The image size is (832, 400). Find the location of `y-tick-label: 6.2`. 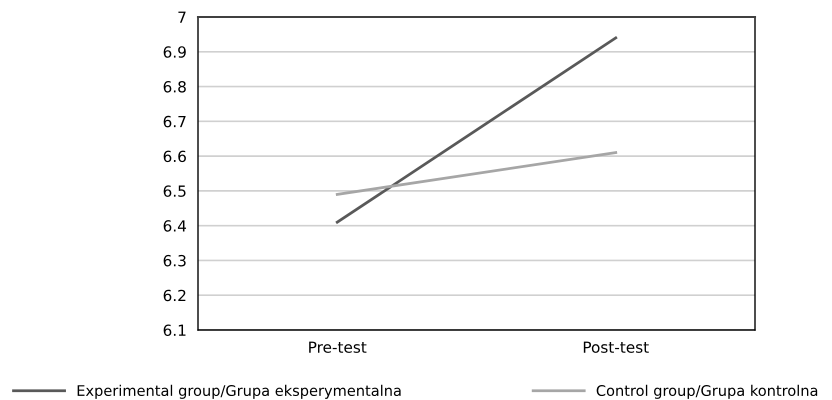

y-tick-label: 6.2 is located at coordinates (175, 296).